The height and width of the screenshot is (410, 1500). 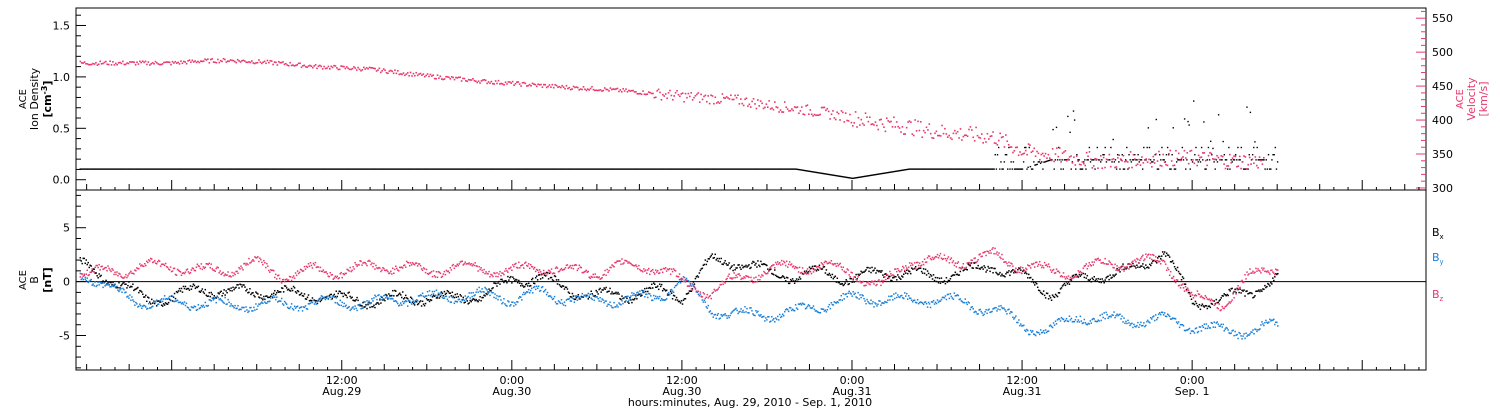 What do you see at coordinates (62, 180) in the screenshot?
I see `density-tick-label: 0.0` at bounding box center [62, 180].